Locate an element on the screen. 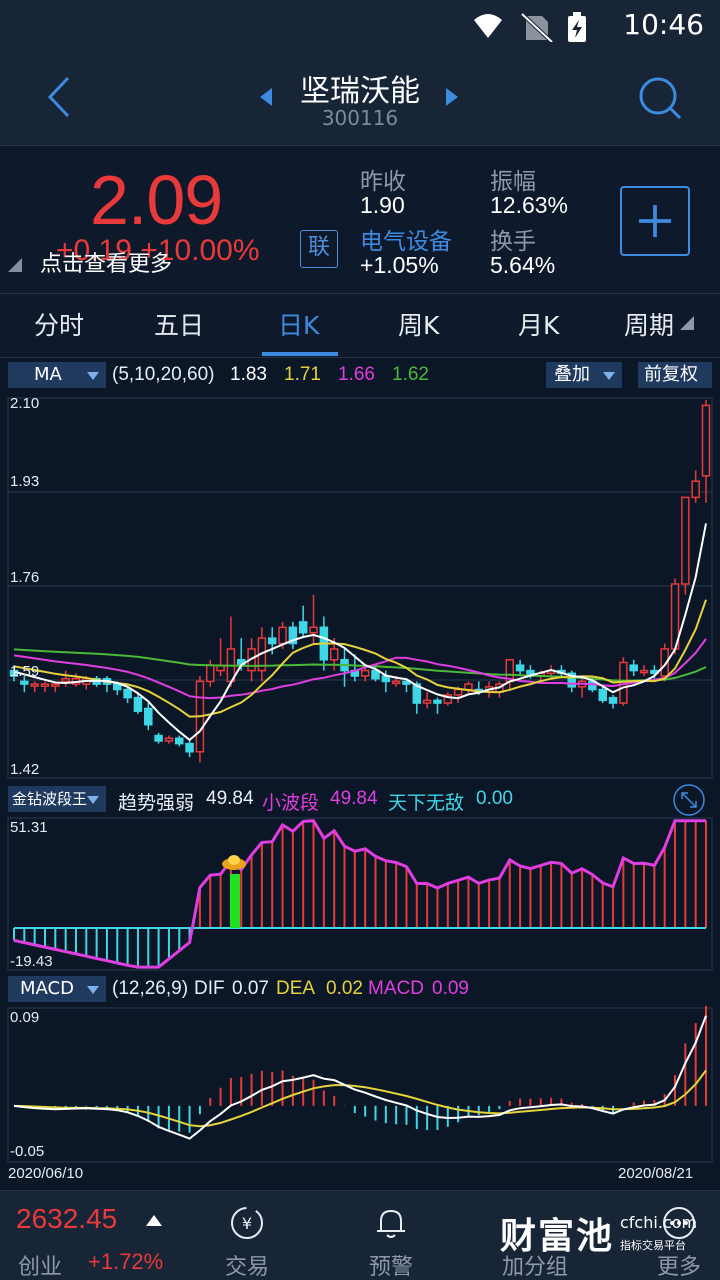 The width and height of the screenshot is (720, 1280). wave-frame is located at coordinates (360, 894).